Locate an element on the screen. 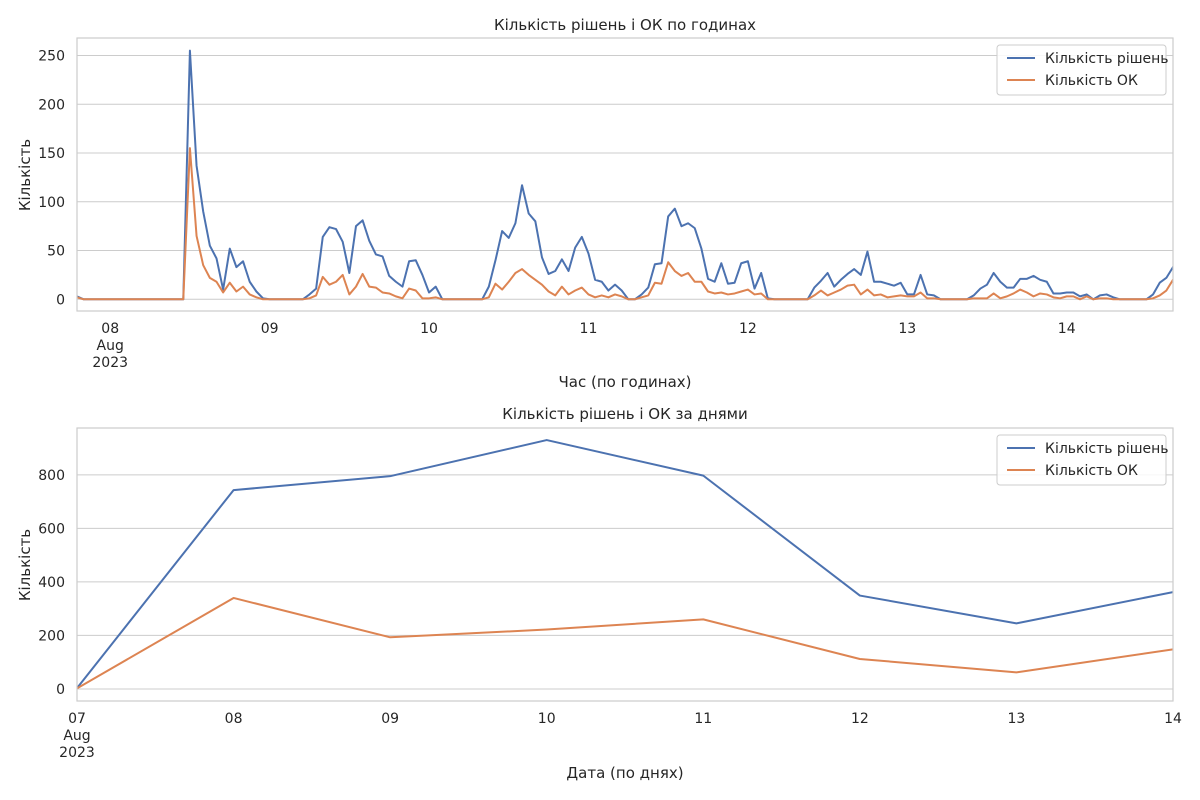  hourly-chart-x-tick-label: 08 is located at coordinates (110, 329).